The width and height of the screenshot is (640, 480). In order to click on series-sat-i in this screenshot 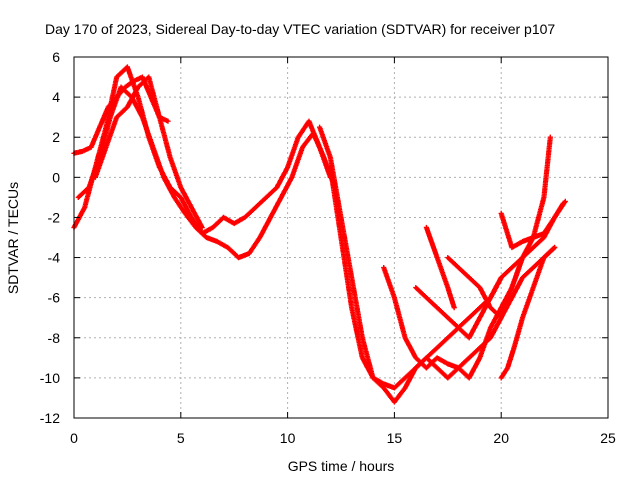, I will do `click(485, 288)`.